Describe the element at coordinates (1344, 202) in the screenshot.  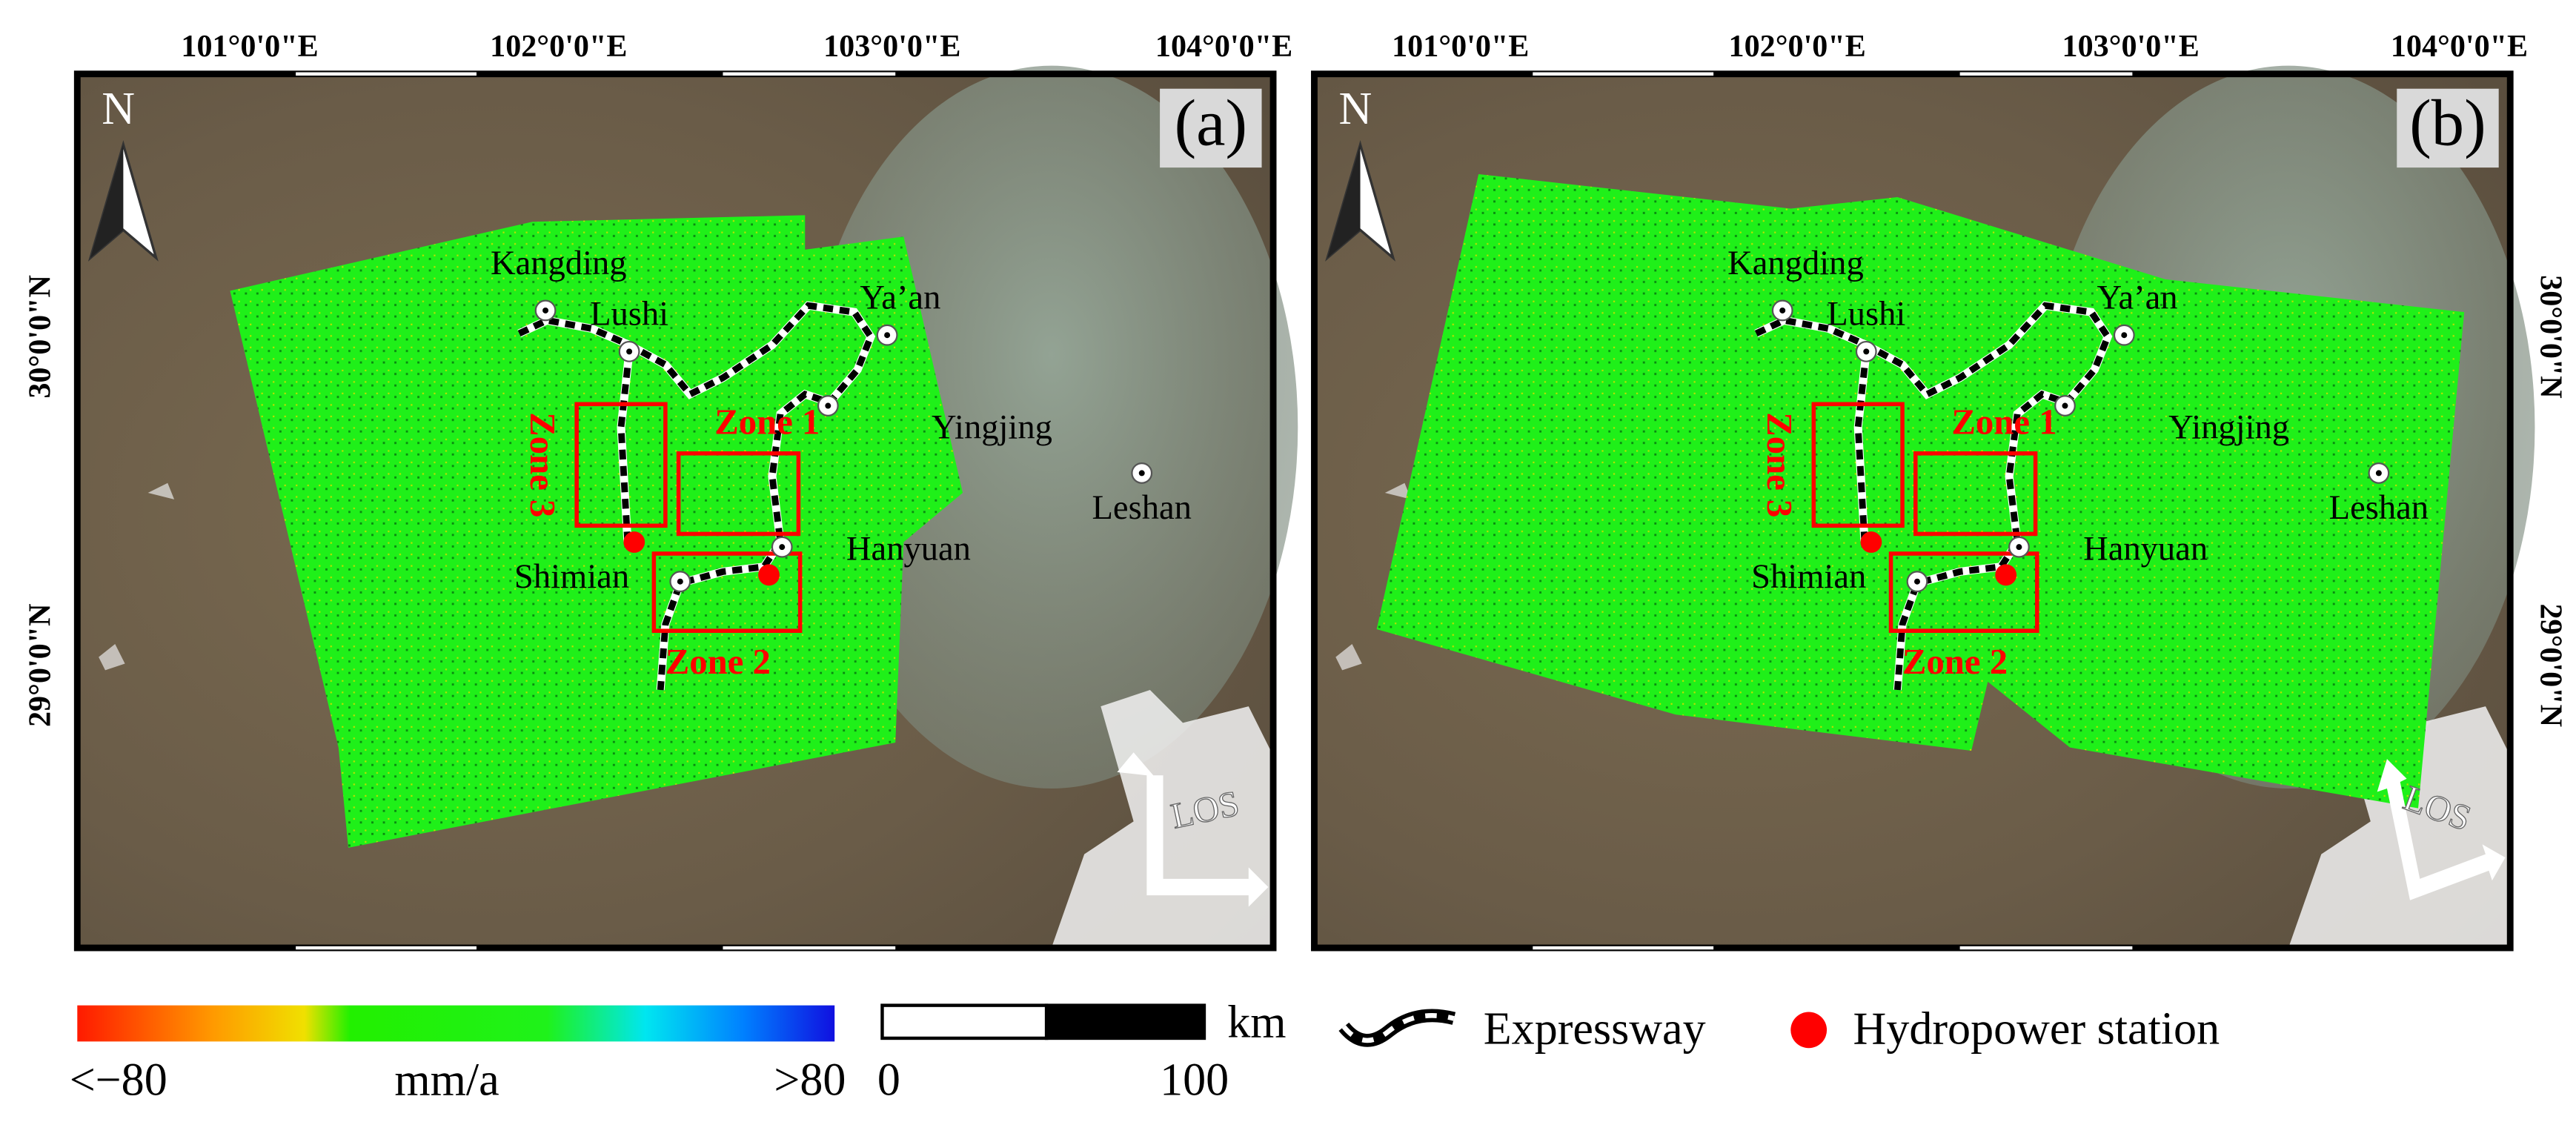
I see `north-arrow-shade` at that location.